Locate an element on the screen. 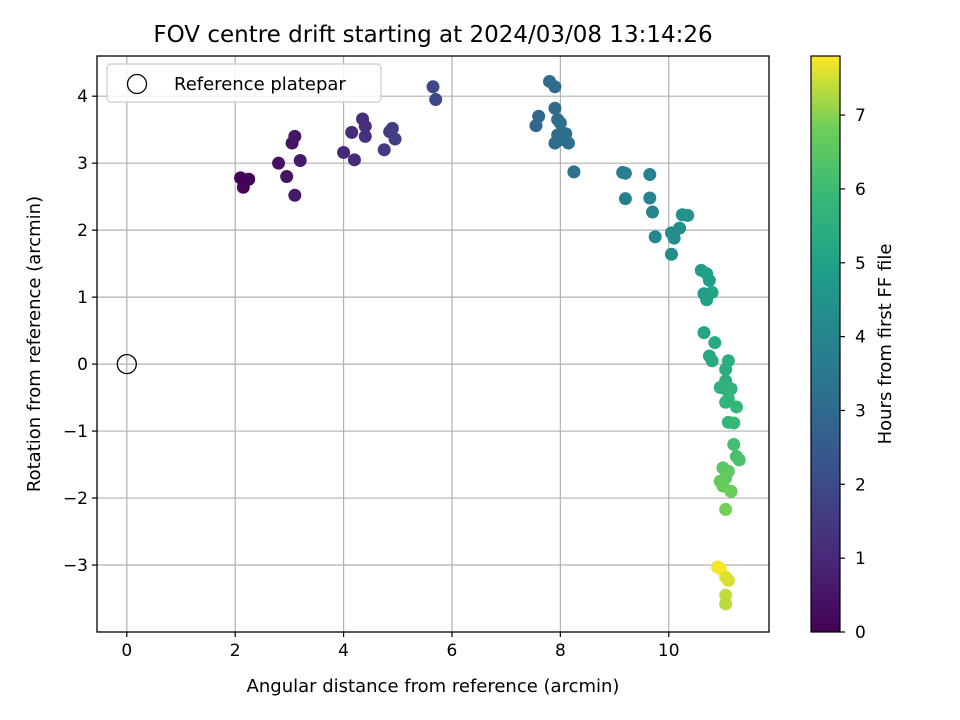  legend: Reference platepar is located at coordinates (244, 83).